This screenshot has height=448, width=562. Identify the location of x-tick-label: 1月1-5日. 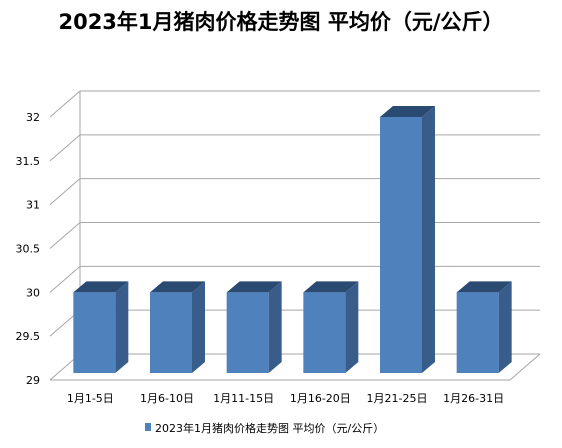
(90, 398).